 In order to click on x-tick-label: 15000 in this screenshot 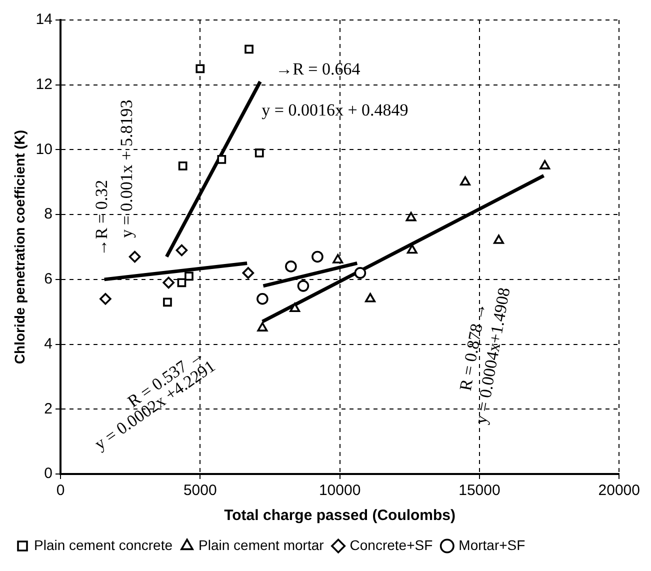, I will do `click(479, 491)`.